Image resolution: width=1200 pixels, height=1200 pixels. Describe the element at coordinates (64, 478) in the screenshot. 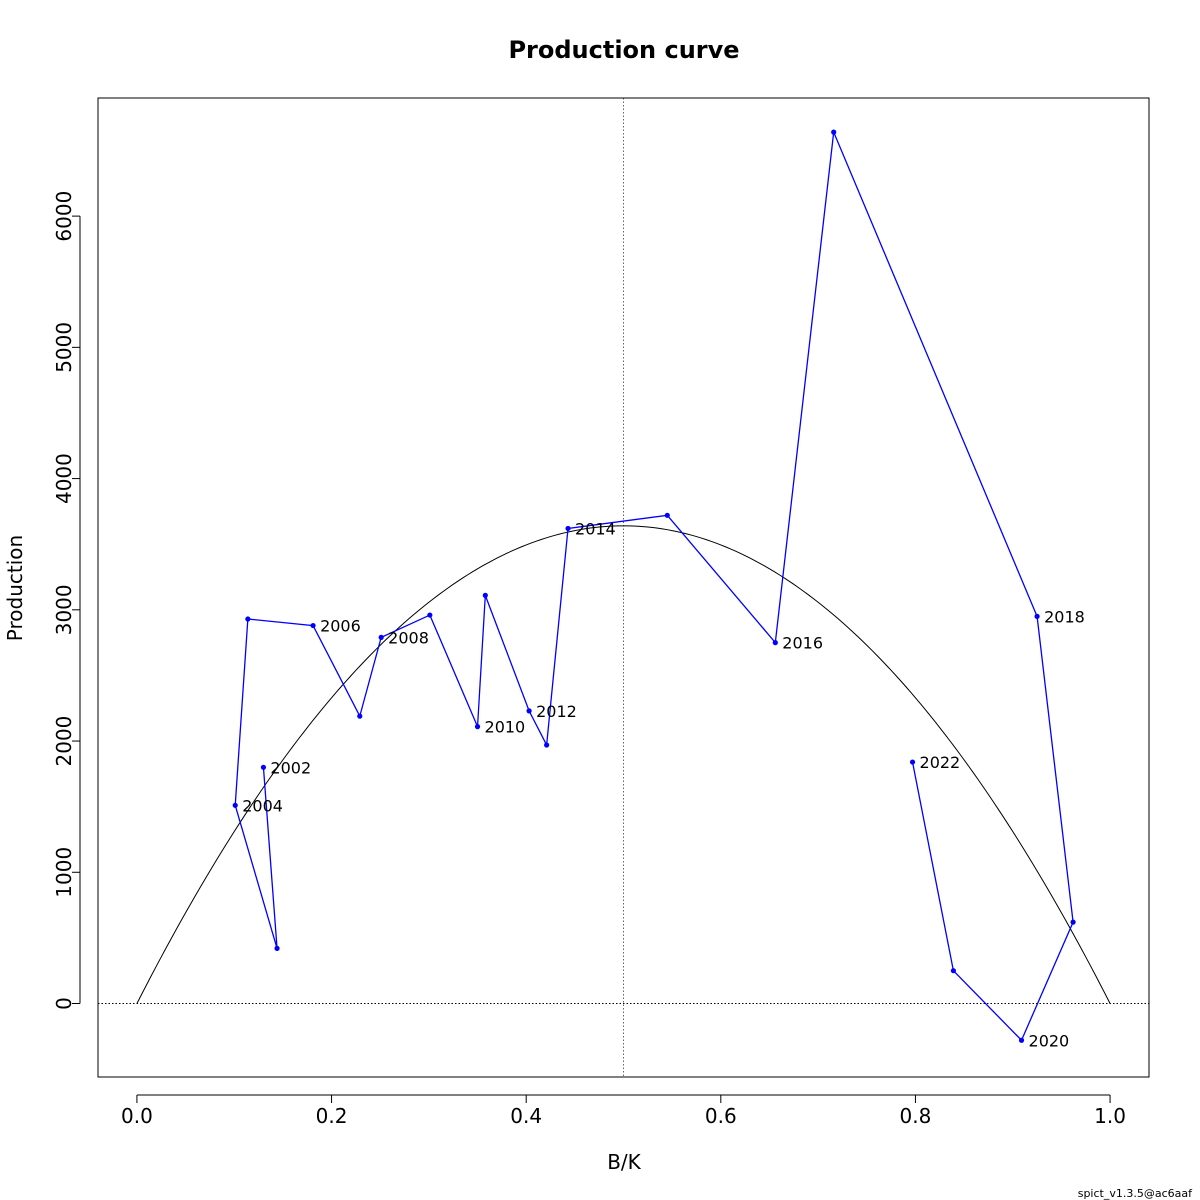

I see `y-tick-label: 4000` at that location.